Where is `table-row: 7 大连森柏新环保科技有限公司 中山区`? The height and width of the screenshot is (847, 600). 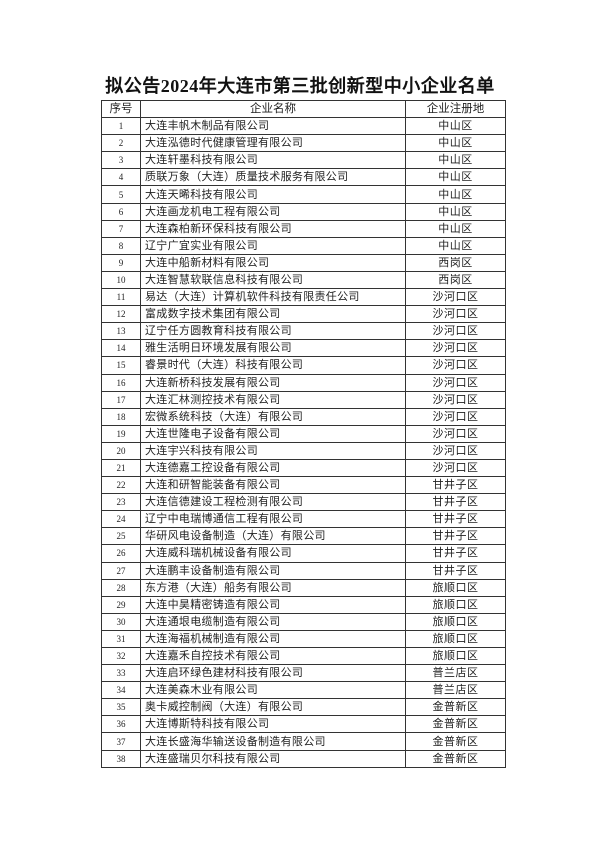 table-row: 7 大连森柏新环保科技有限公司 中山区 is located at coordinates (303, 228).